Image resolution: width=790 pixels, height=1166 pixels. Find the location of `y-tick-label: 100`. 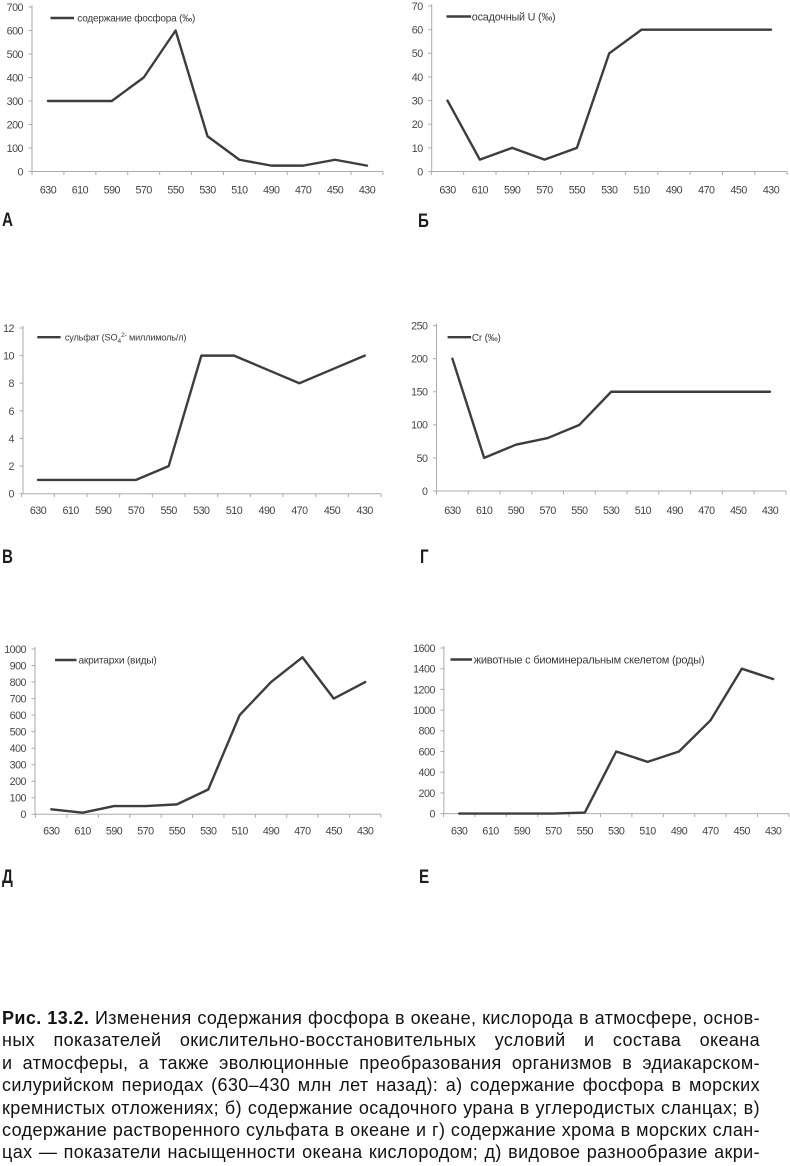

y-tick-label: 100 is located at coordinates (419, 426).